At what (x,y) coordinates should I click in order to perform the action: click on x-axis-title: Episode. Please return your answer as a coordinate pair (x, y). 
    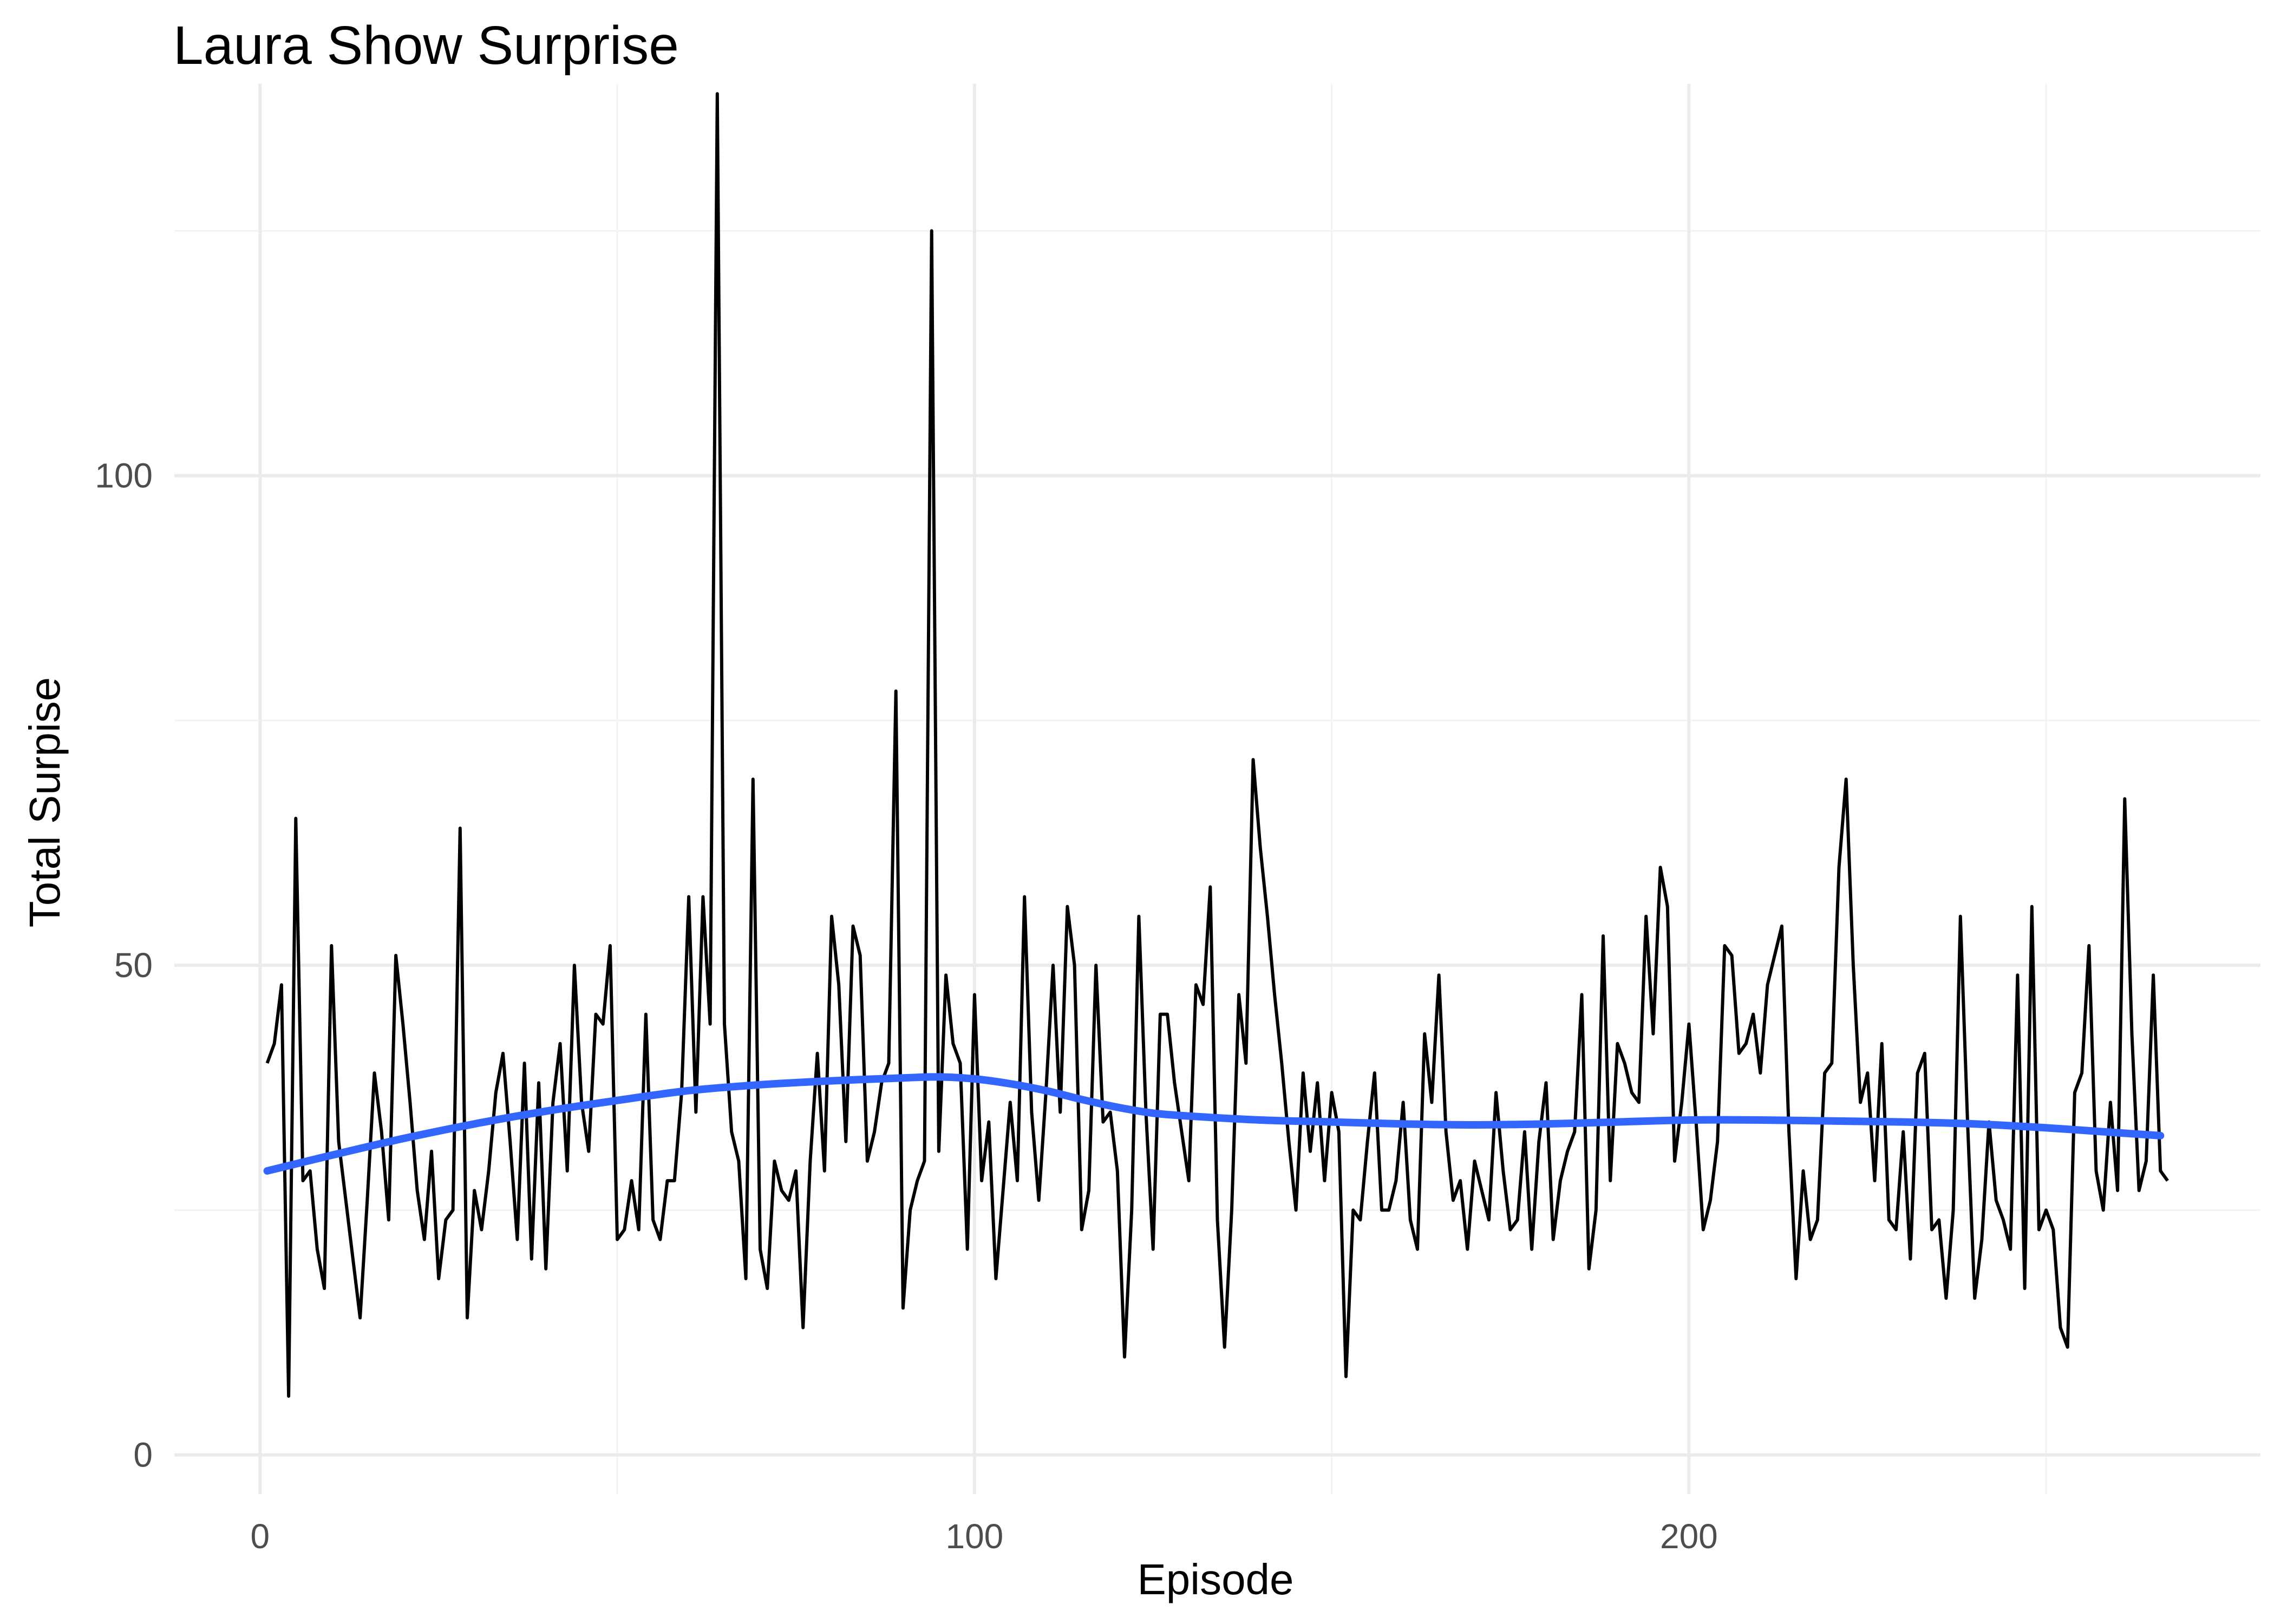
    Looking at the image, I should click on (1215, 1579).